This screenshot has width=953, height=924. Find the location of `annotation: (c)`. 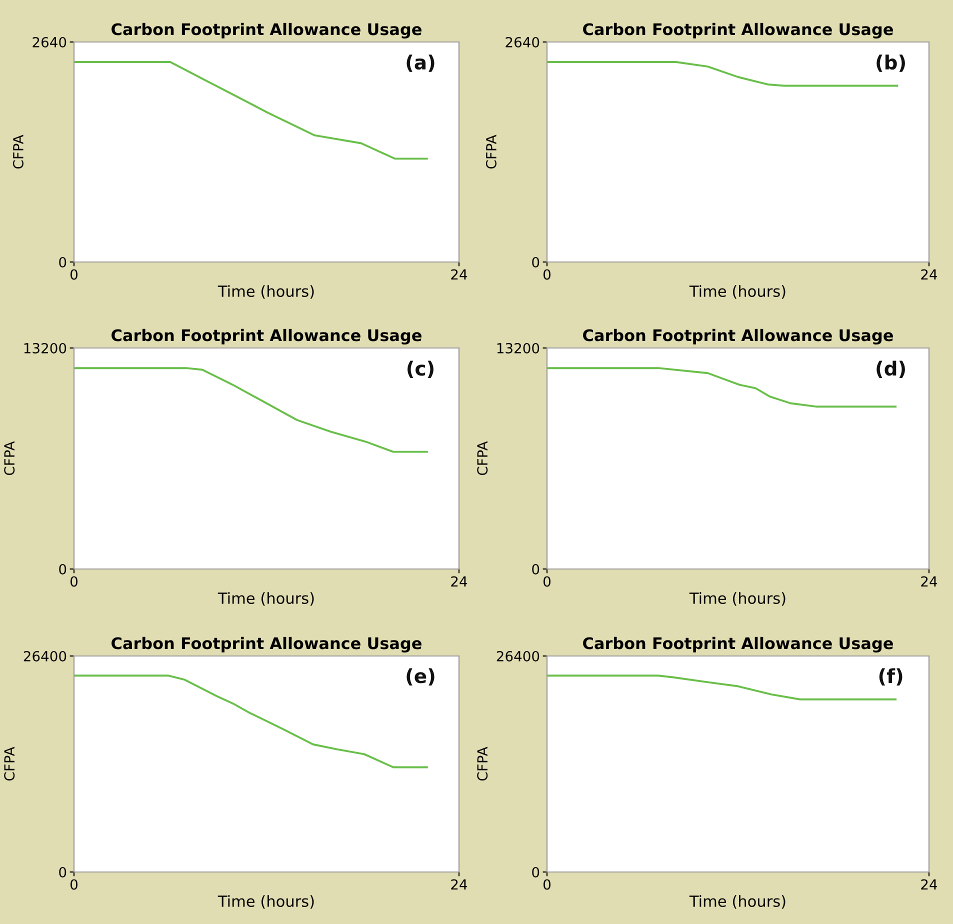

annotation: (c) is located at coordinates (421, 369).